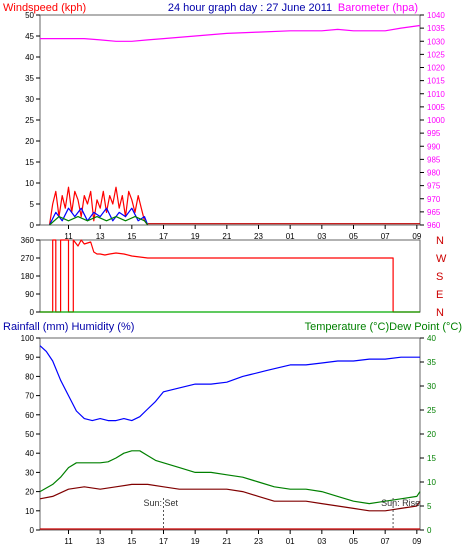  Describe the element at coordinates (28, 240) in the screenshot. I see `left-axis-tick-label: 360` at that location.